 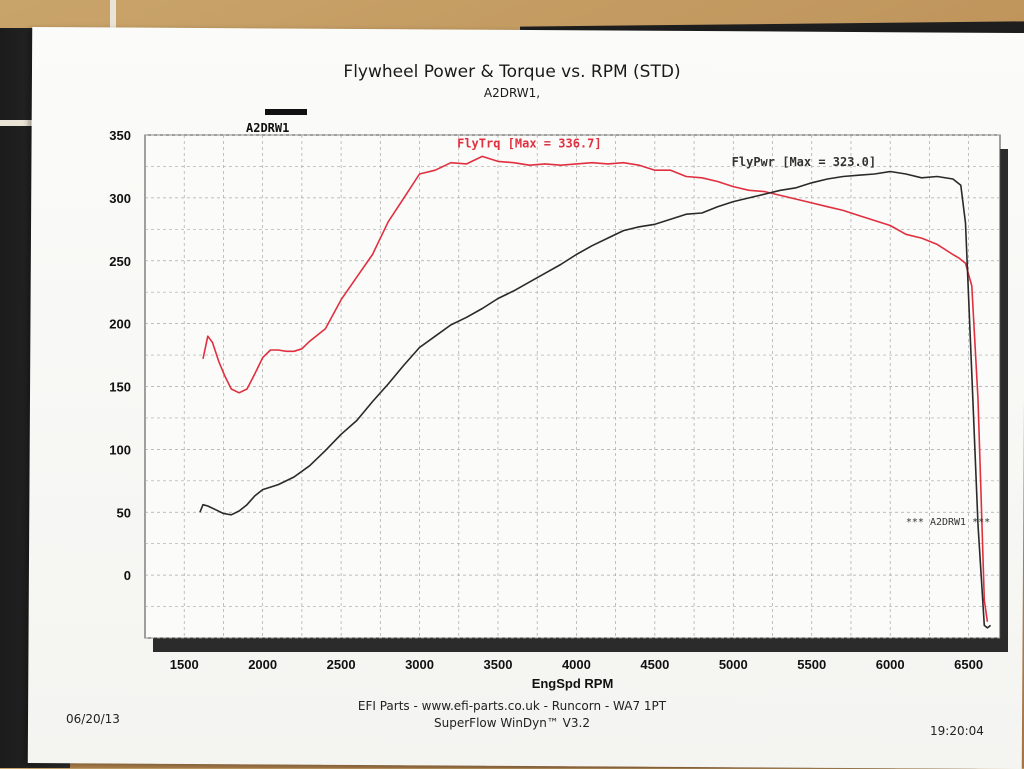 I want to click on print-time: 19:20:04, so click(x=957, y=731).